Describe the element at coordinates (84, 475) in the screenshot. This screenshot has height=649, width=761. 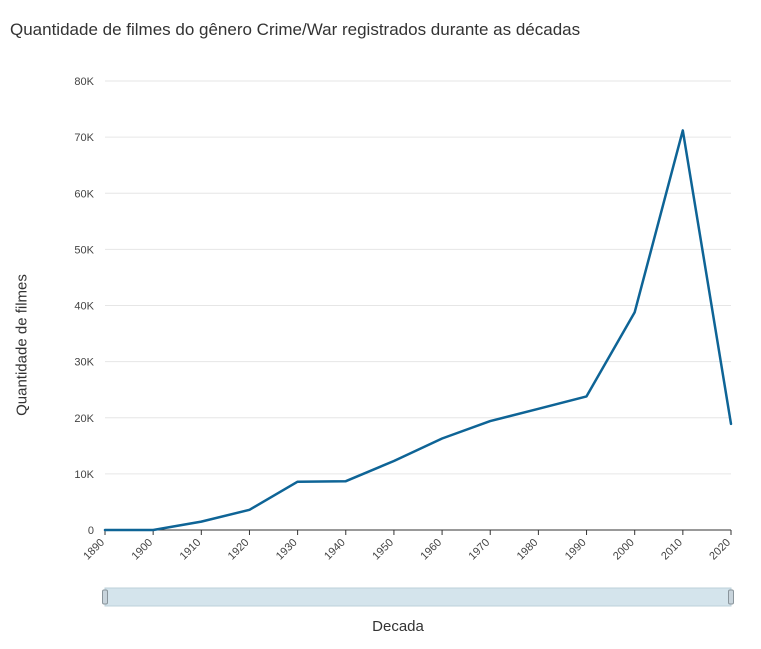
I see `y-tick-label: 10K` at that location.